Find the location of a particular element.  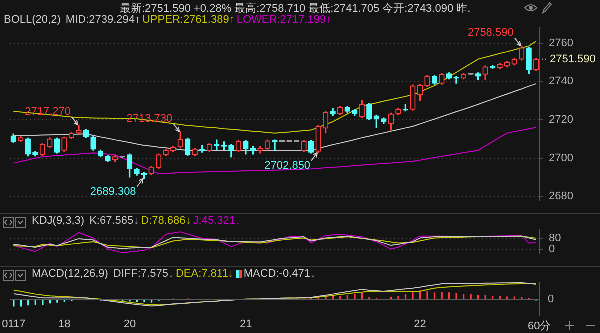

legend-title: KDJ(9,3,3) is located at coordinates (58, 221).